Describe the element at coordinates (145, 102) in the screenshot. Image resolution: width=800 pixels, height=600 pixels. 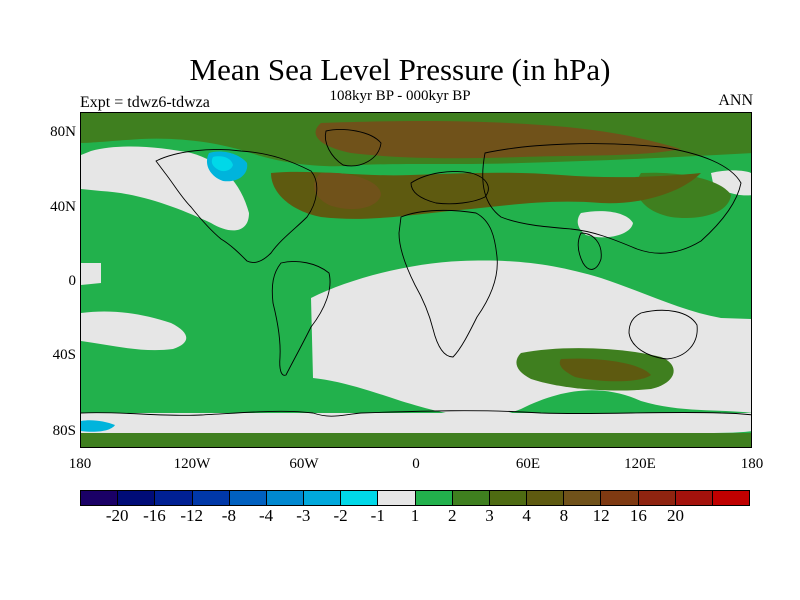
I see `experiment-label: Expt = tdwz6-tdwza` at that location.